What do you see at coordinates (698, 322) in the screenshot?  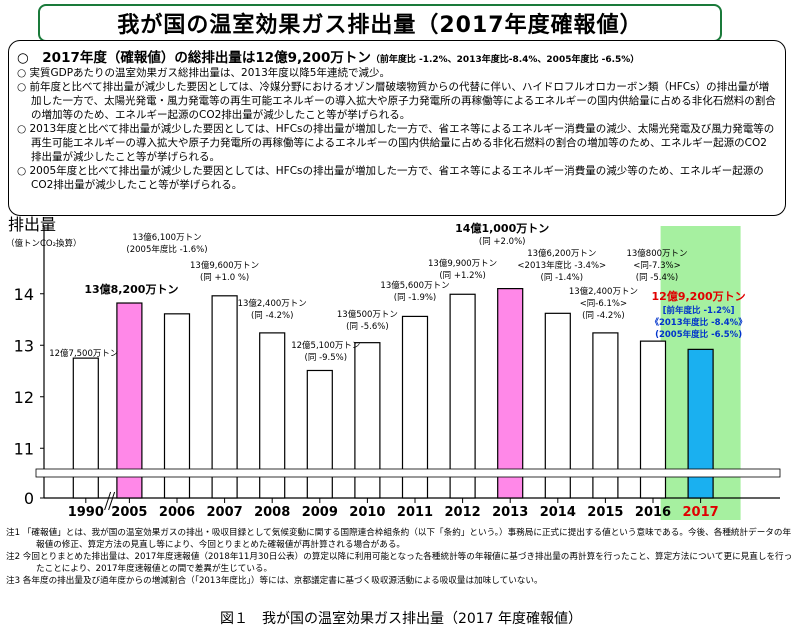 I see `data-label: 《2013年度比 -8.4%》` at bounding box center [698, 322].